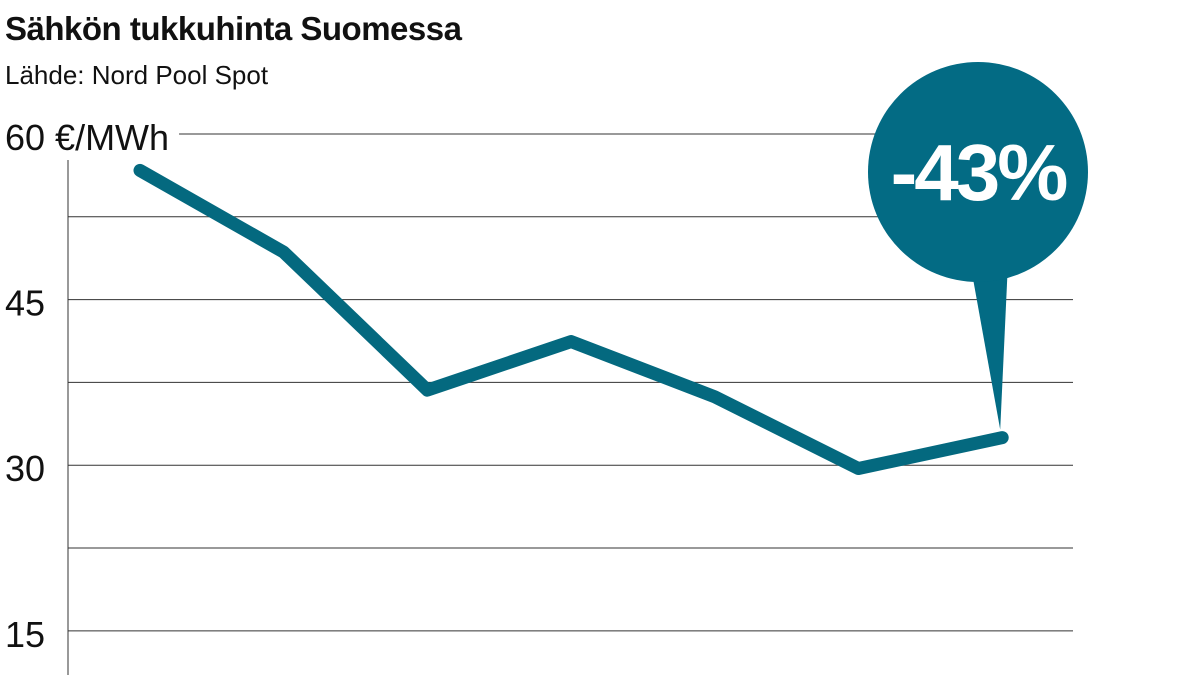 This screenshot has height=675, width=1200. I want to click on y-tick-label: 15, so click(25, 634).